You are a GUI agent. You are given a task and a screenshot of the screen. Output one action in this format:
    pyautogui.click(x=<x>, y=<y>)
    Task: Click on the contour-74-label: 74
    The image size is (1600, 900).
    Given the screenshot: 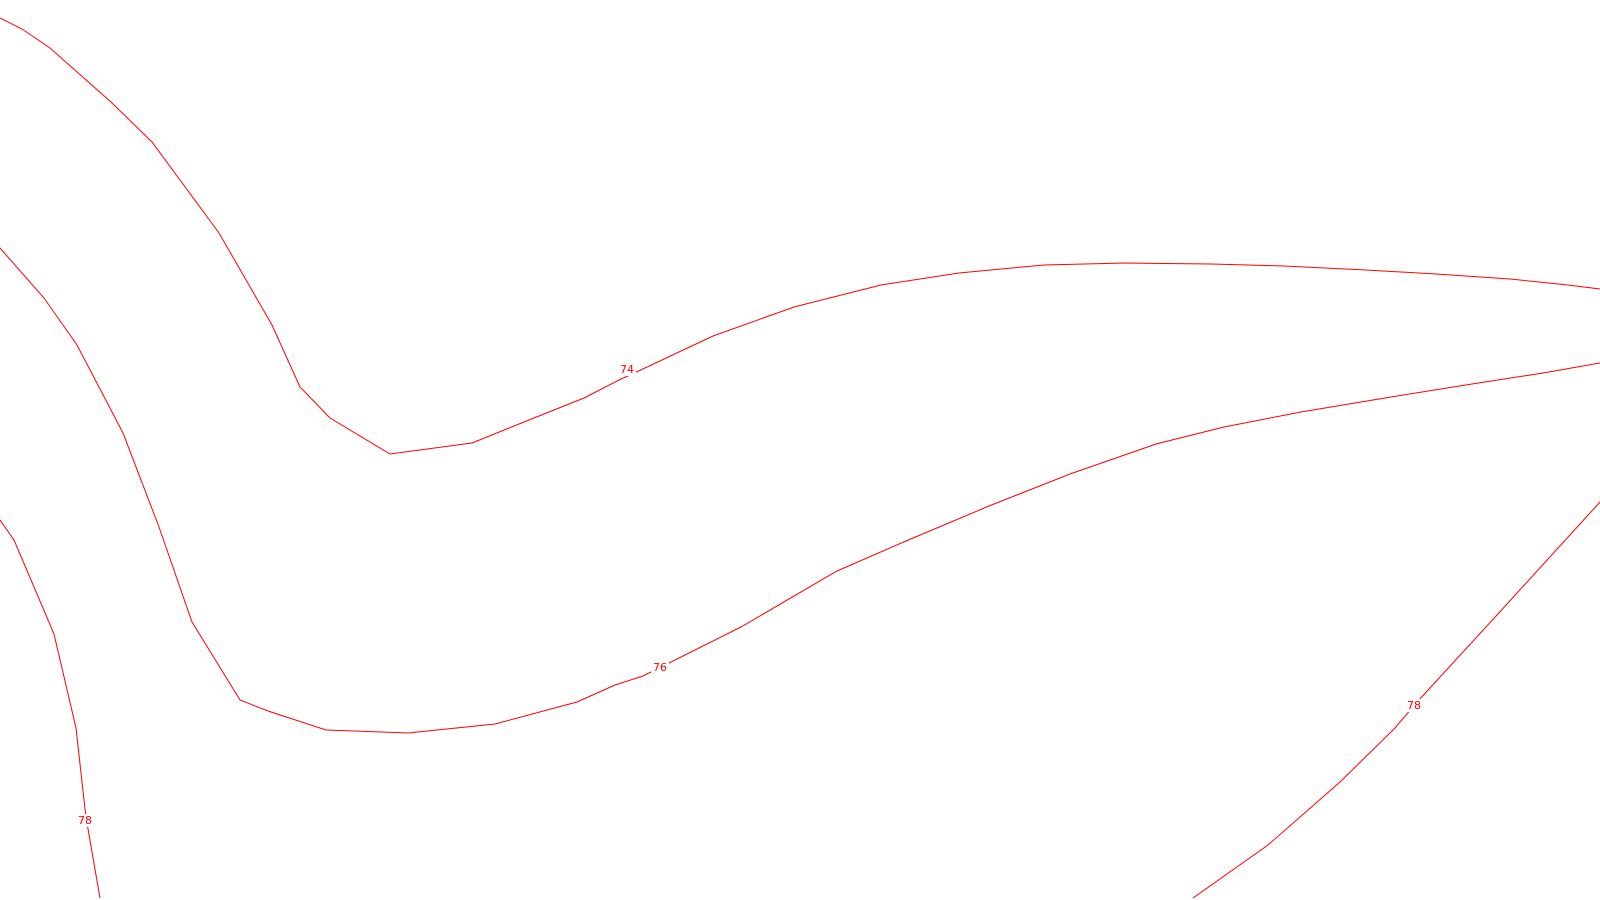 What is the action you would take?
    pyautogui.click(x=627, y=369)
    